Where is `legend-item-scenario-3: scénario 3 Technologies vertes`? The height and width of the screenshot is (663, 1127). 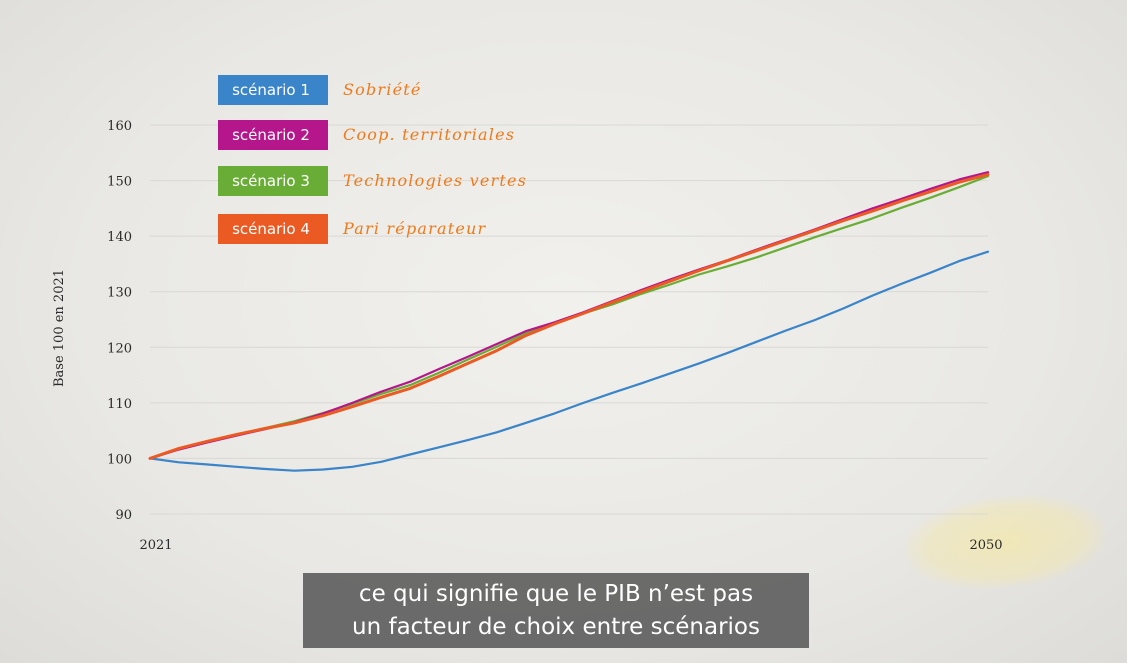 legend-item-scenario-3: scénario 3 Technologies vertes is located at coordinates (372, 181).